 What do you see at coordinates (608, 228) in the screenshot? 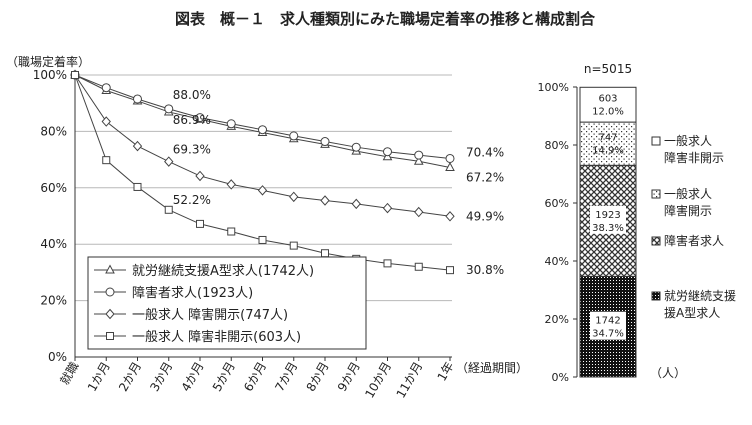
I see `bar-percent-label: 38.3%` at bounding box center [608, 228].